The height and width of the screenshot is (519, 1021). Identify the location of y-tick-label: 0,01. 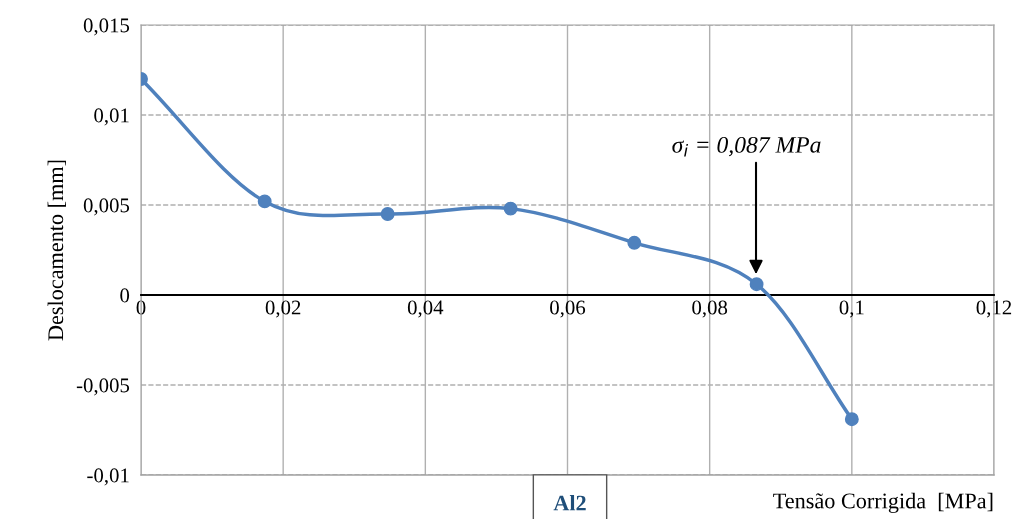
(111, 117).